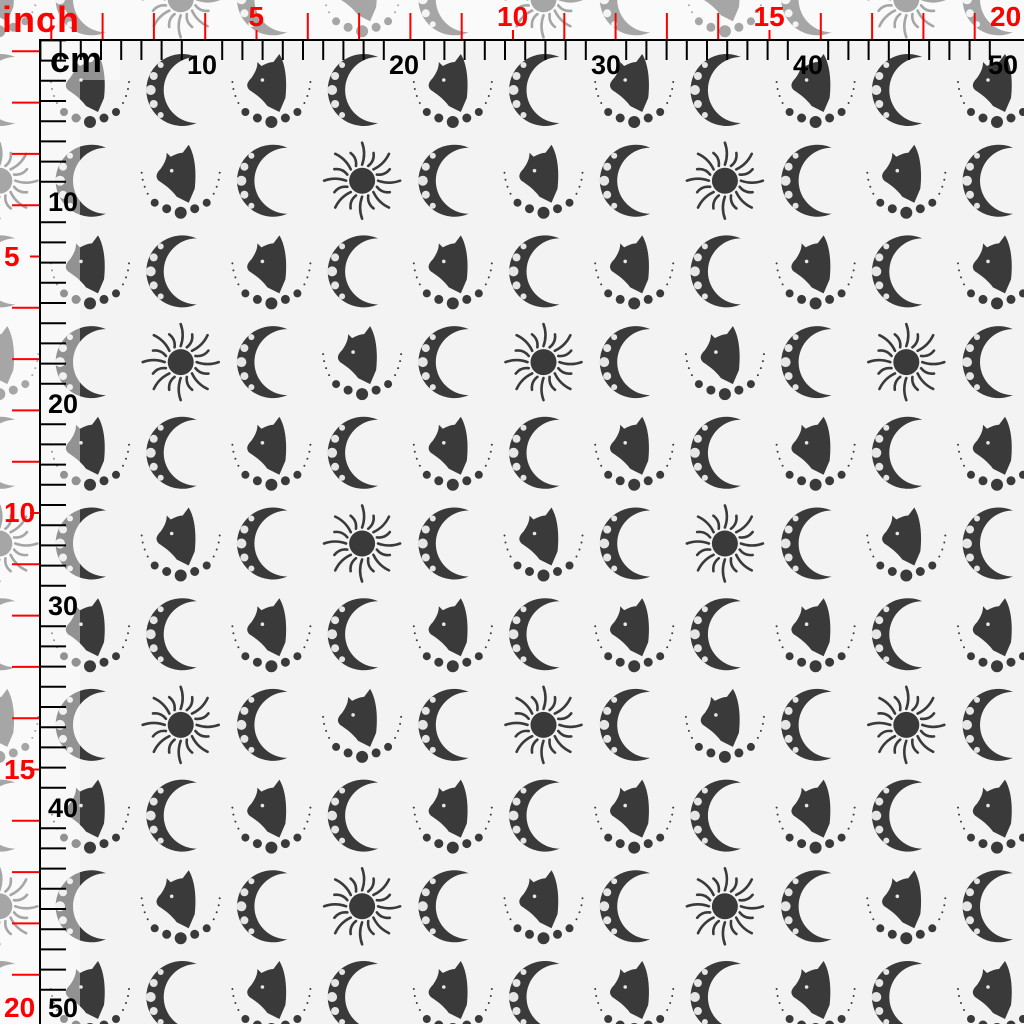  What do you see at coordinates (20, 1007) in the screenshot?
I see `inch-label-left: 20` at bounding box center [20, 1007].